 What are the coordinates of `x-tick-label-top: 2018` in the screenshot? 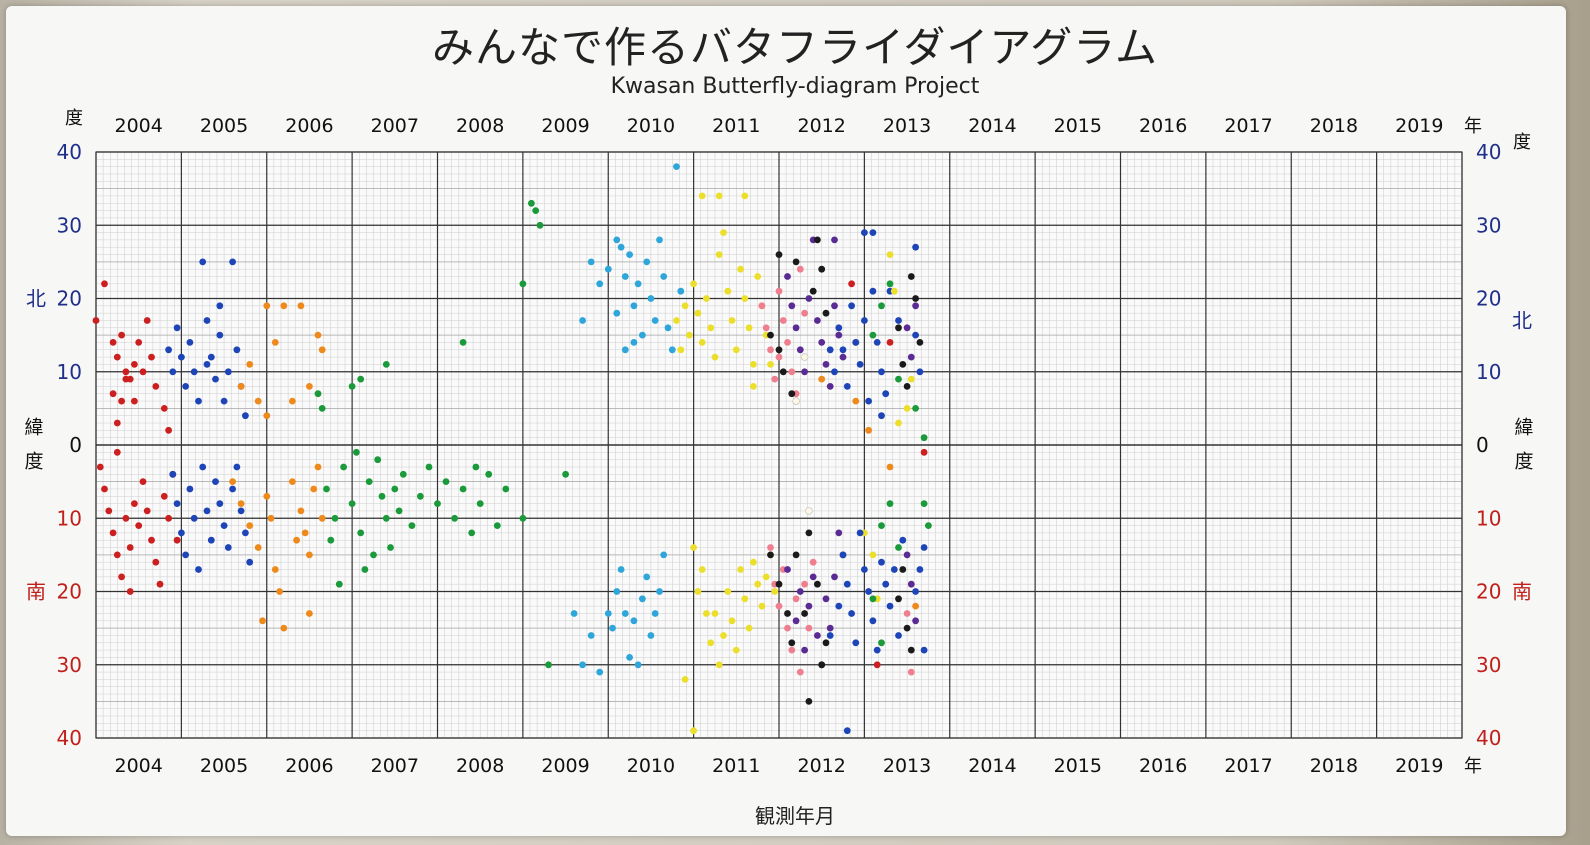 It's located at (1334, 126).